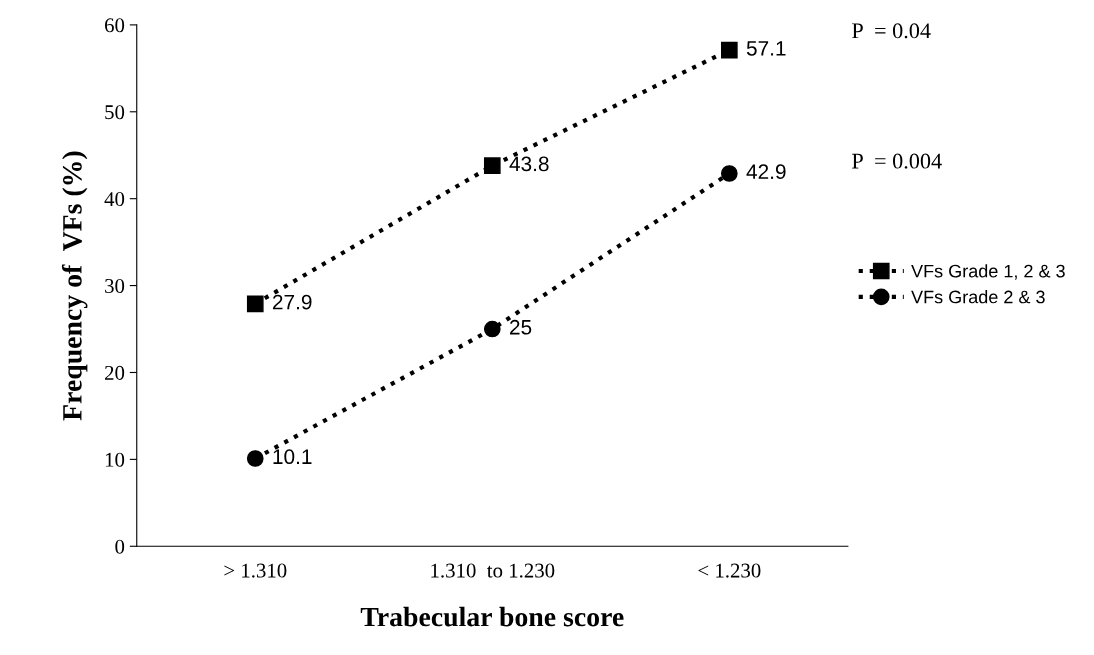 The height and width of the screenshot is (655, 1094). I want to click on data-label: 42.9, so click(766, 172).